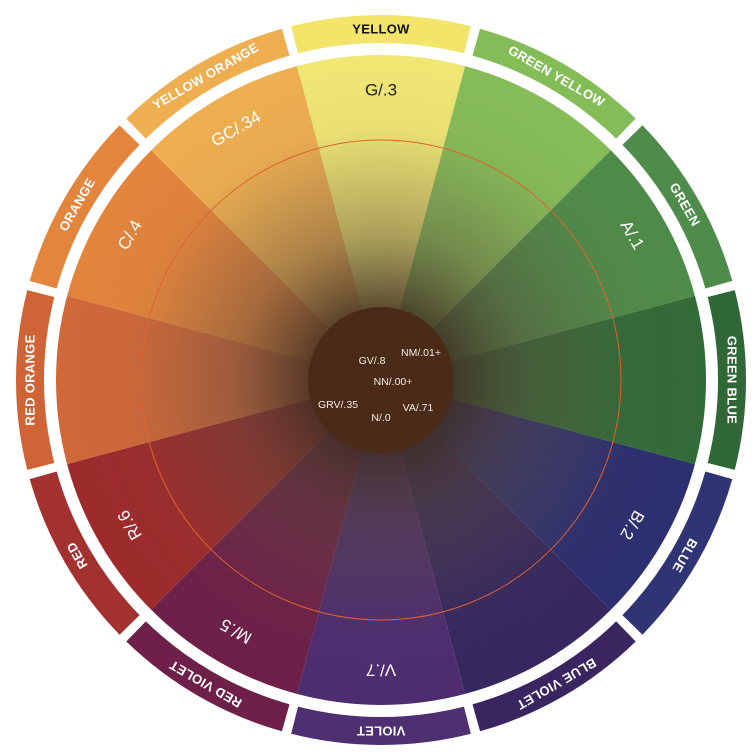 The image size is (753, 753). I want to click on wedge-code-yellow: G/.3, so click(381, 90).